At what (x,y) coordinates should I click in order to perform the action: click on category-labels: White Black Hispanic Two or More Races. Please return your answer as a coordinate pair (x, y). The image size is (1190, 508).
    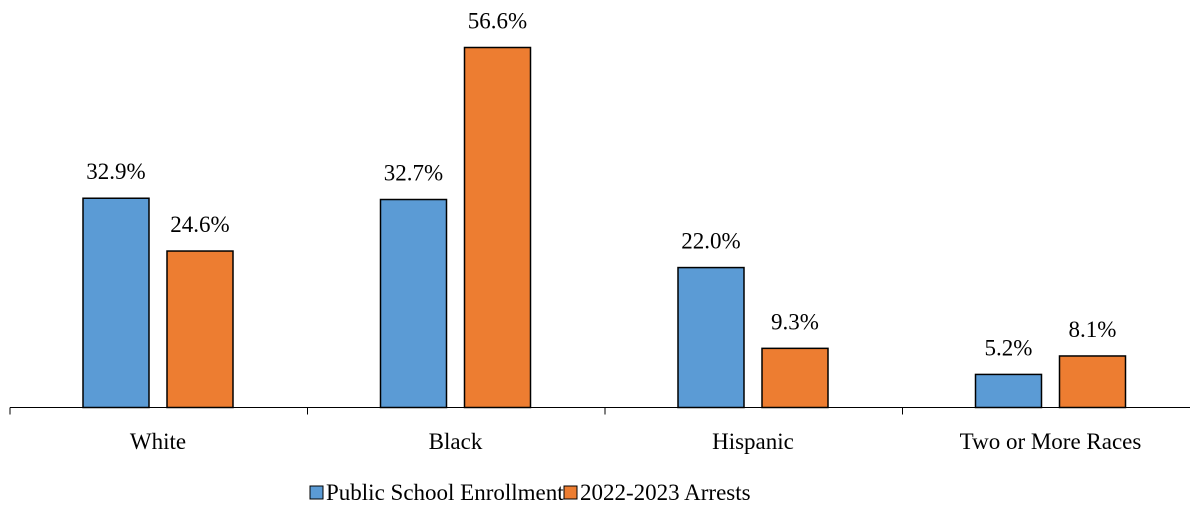
    Looking at the image, I should click on (635, 441).